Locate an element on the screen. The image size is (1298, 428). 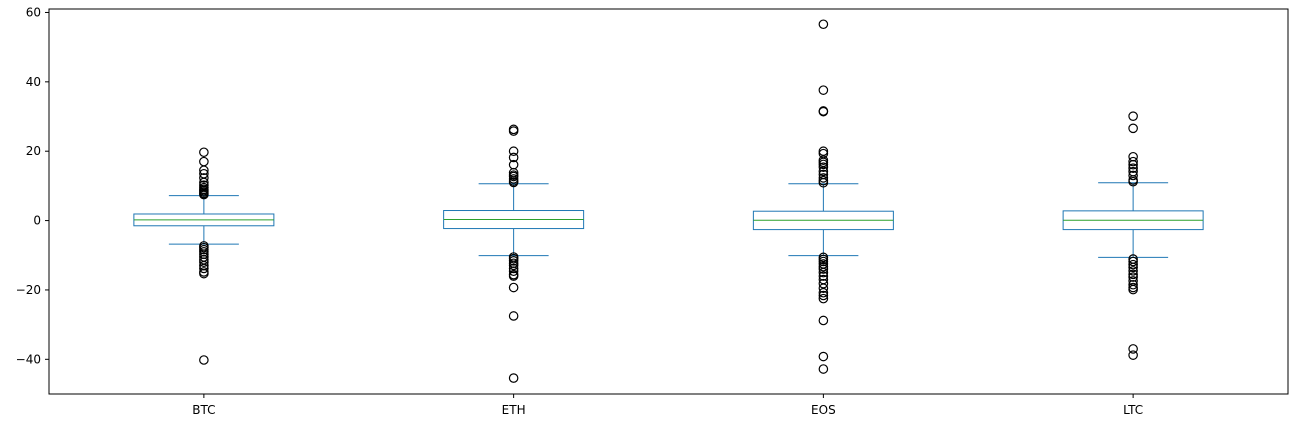
y-tick-label: 40 is located at coordinates (33, 82).